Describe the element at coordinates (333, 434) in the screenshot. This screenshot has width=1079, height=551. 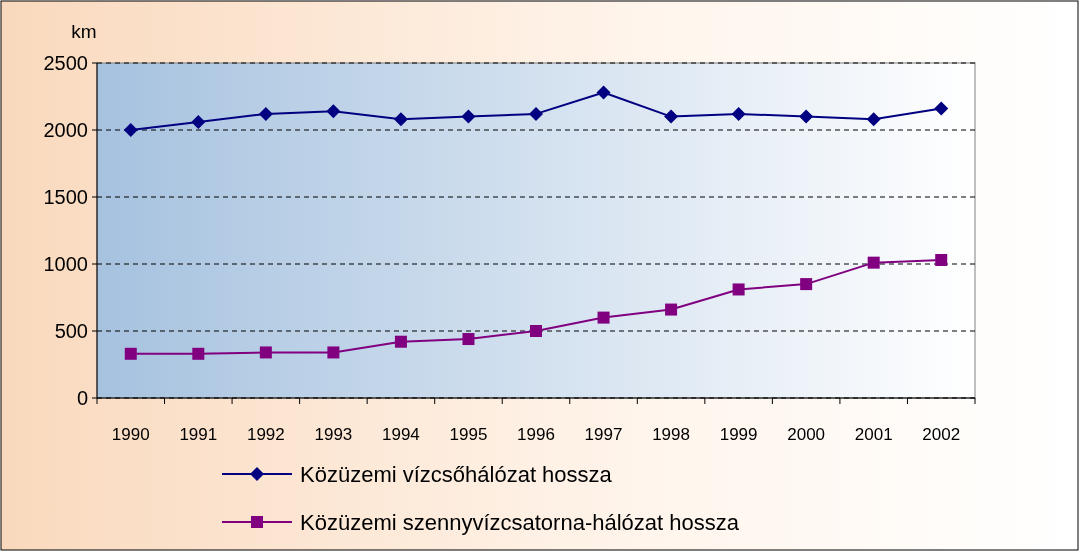
I see `x-tick-label: 1993` at that location.